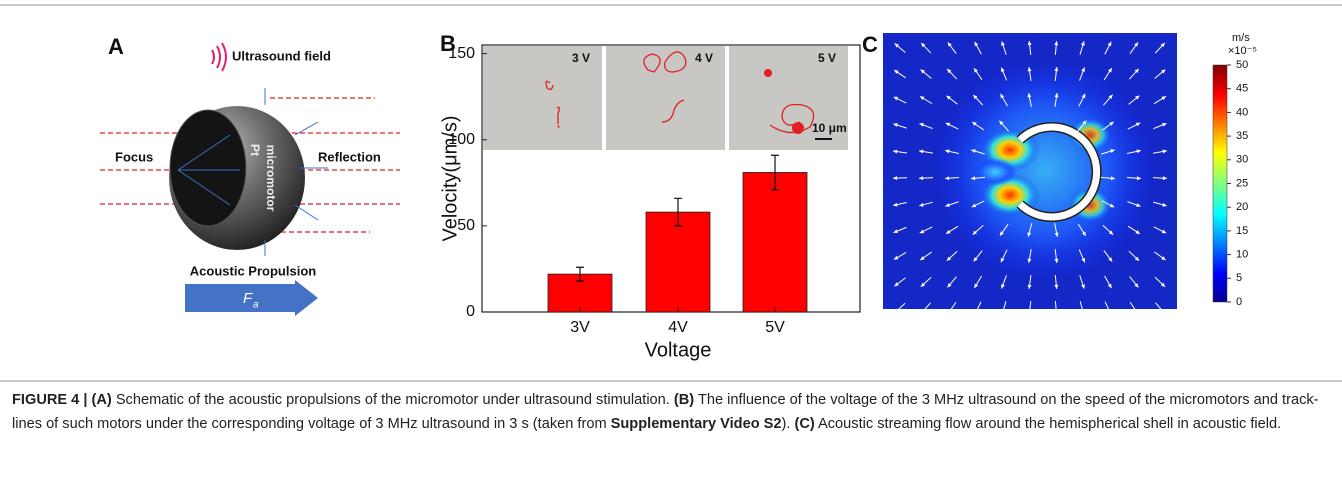 The height and width of the screenshot is (479, 1342). I want to click on unit-label: m/s, so click(1241, 38).